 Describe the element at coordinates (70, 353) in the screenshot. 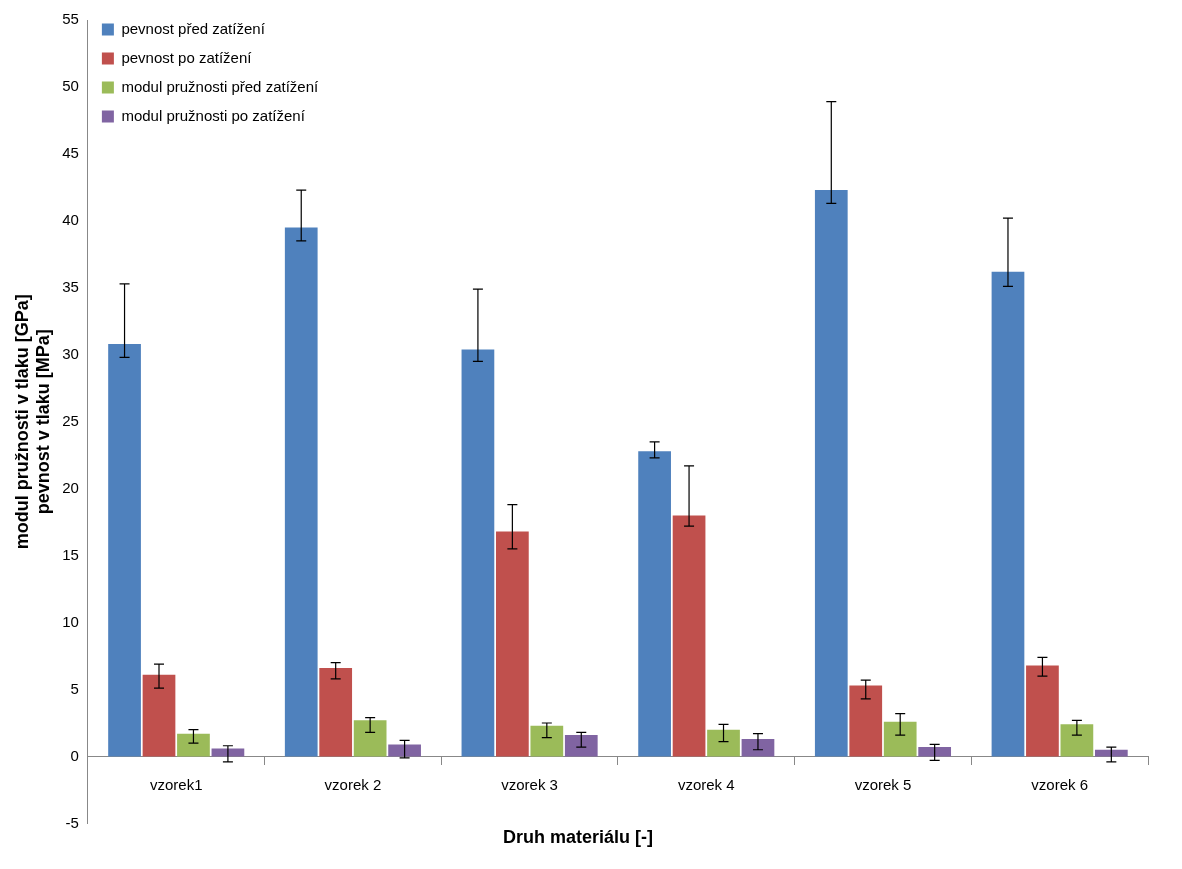

I see `y-tick-label: 30` at that location.